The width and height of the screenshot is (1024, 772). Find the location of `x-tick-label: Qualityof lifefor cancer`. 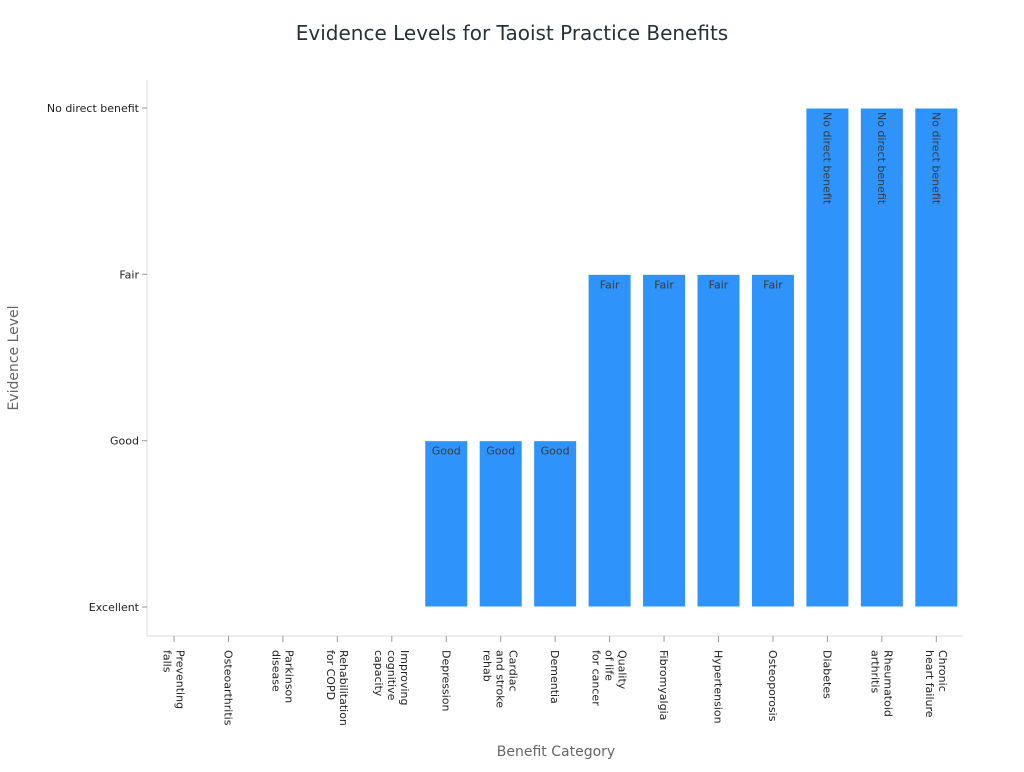

x-tick-label: Qualityof lifefor cancer is located at coordinates (609, 678).